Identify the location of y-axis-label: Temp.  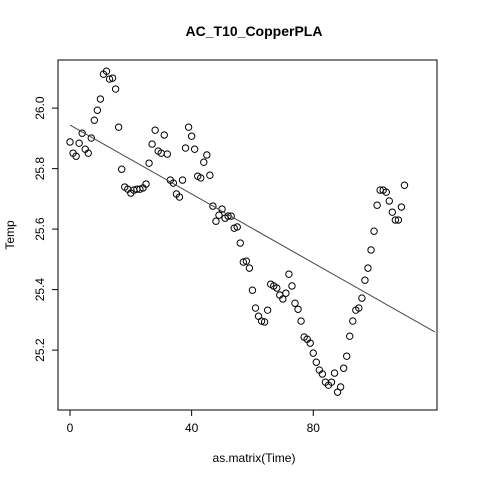
(10, 235).